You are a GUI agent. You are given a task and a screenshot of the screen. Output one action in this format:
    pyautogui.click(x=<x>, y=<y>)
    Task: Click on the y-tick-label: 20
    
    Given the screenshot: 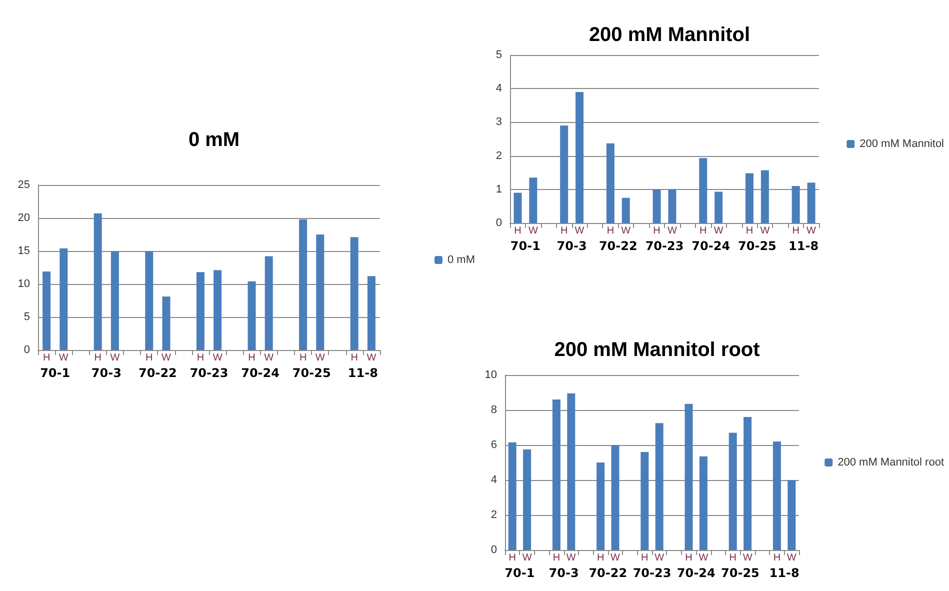 What is the action you would take?
    pyautogui.click(x=24, y=218)
    